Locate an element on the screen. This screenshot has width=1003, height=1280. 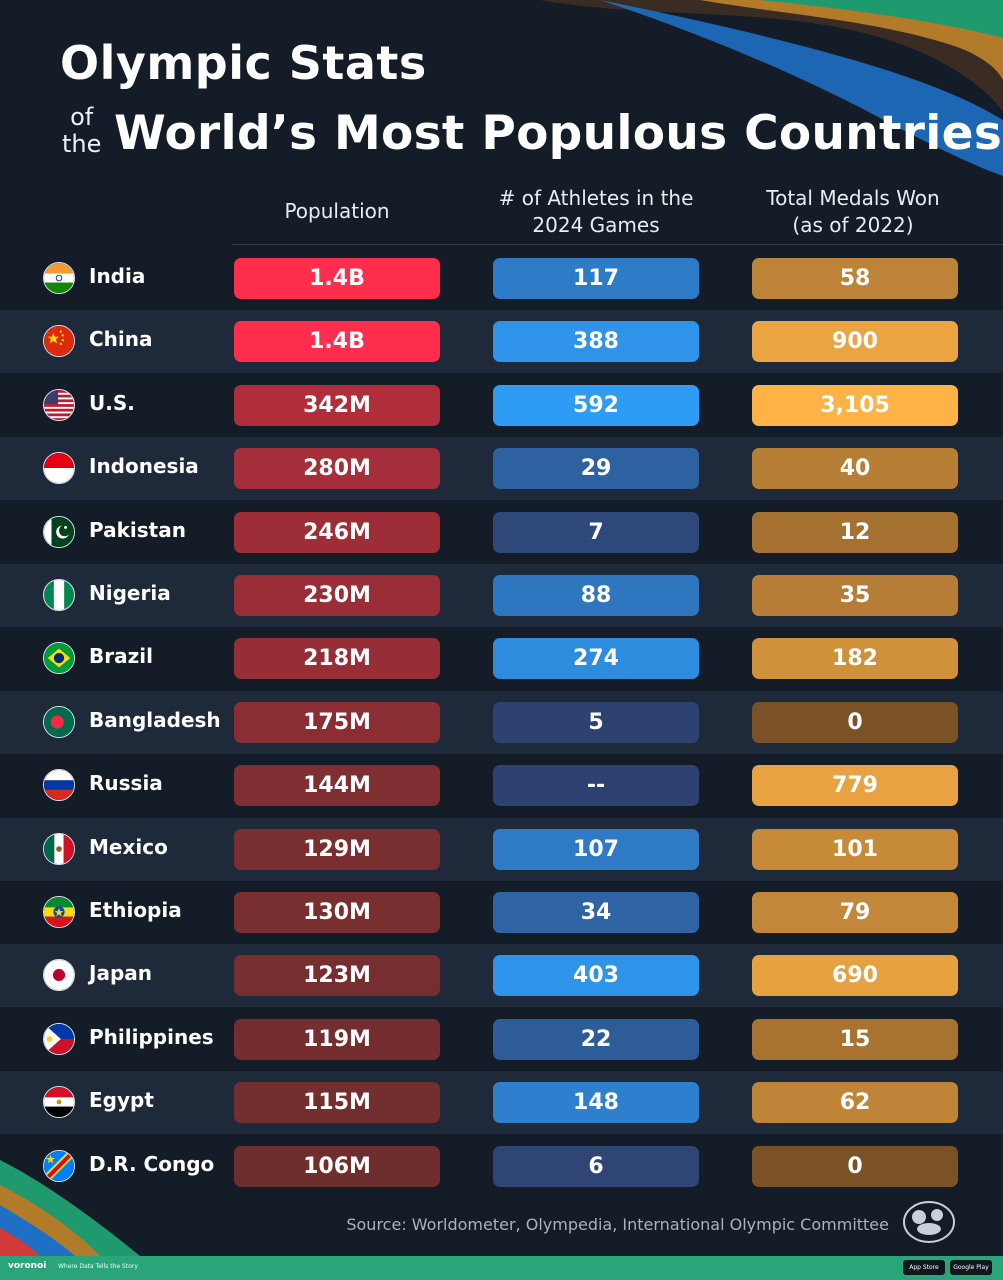
title-the: the is located at coordinates (82, 144).